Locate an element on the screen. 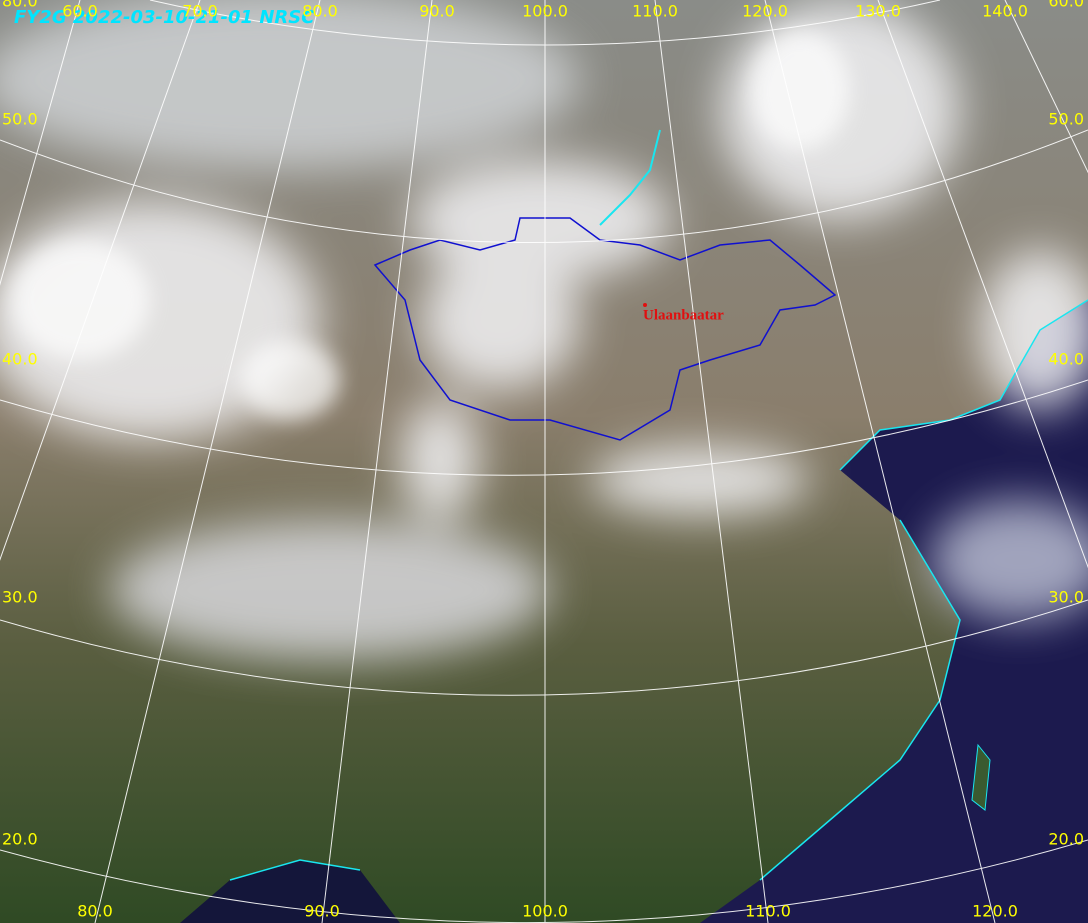 The image size is (1088, 923). lat-label: 80.0 is located at coordinates (20, 5).